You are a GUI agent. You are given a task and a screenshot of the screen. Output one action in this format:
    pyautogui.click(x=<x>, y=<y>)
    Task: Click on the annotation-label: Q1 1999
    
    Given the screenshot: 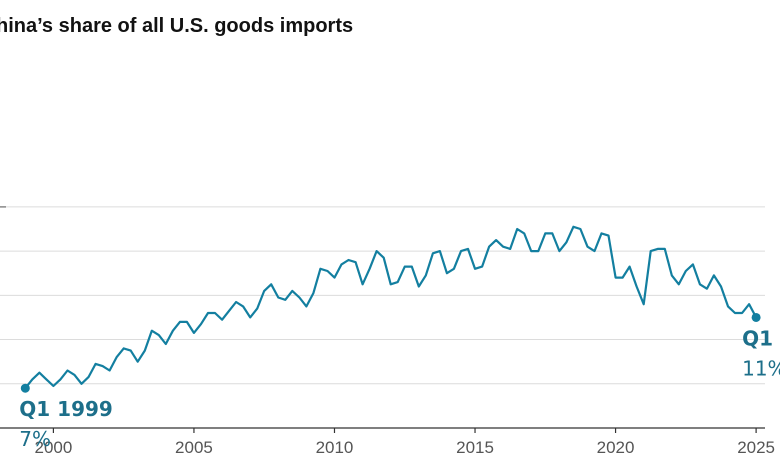 What is the action you would take?
    pyautogui.click(x=66, y=409)
    